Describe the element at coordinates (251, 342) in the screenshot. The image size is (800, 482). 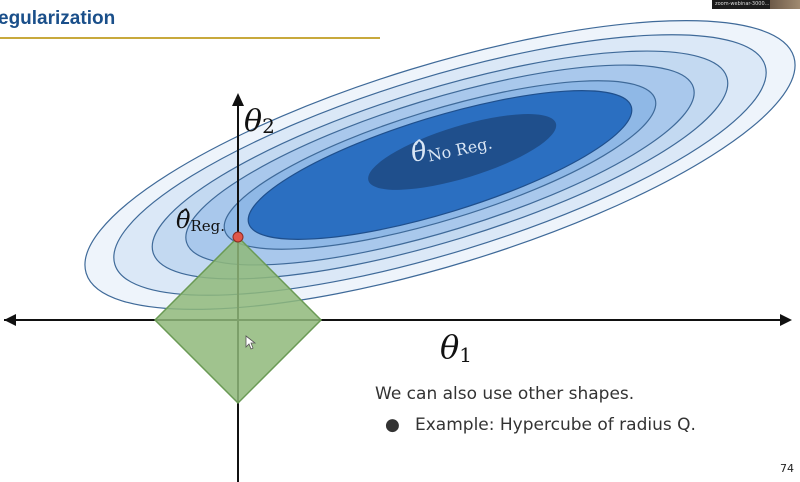
I see `mouse-cursor-icon` at that location.